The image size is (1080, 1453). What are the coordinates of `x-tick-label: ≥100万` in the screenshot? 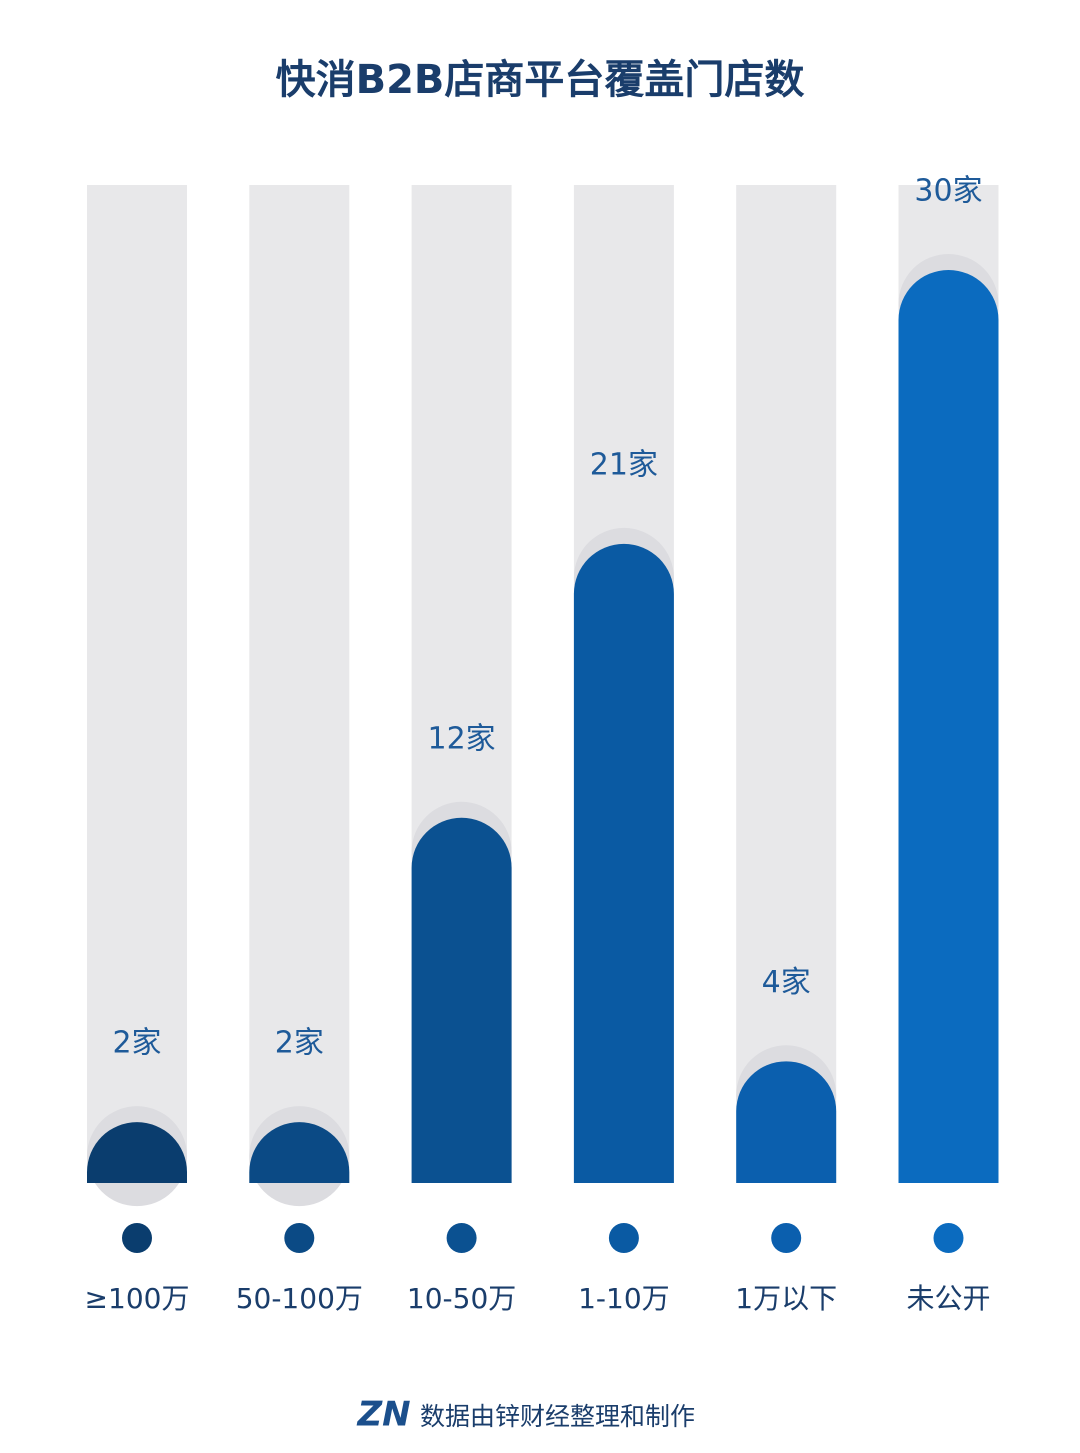 It's located at (137, 1298).